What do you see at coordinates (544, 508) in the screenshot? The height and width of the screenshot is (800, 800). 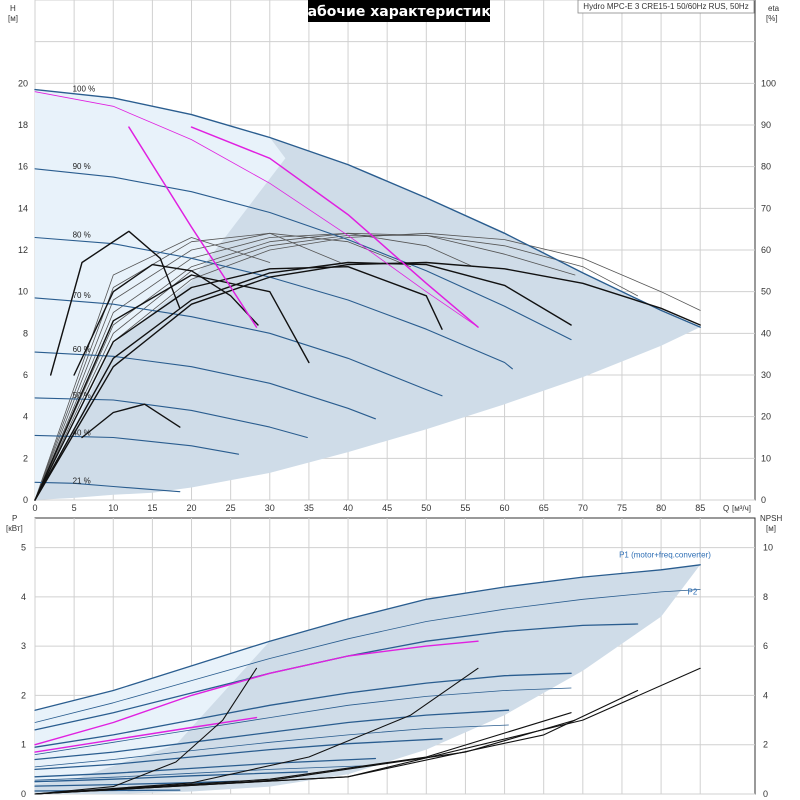 I see `x-tick-label: 65` at bounding box center [544, 508].